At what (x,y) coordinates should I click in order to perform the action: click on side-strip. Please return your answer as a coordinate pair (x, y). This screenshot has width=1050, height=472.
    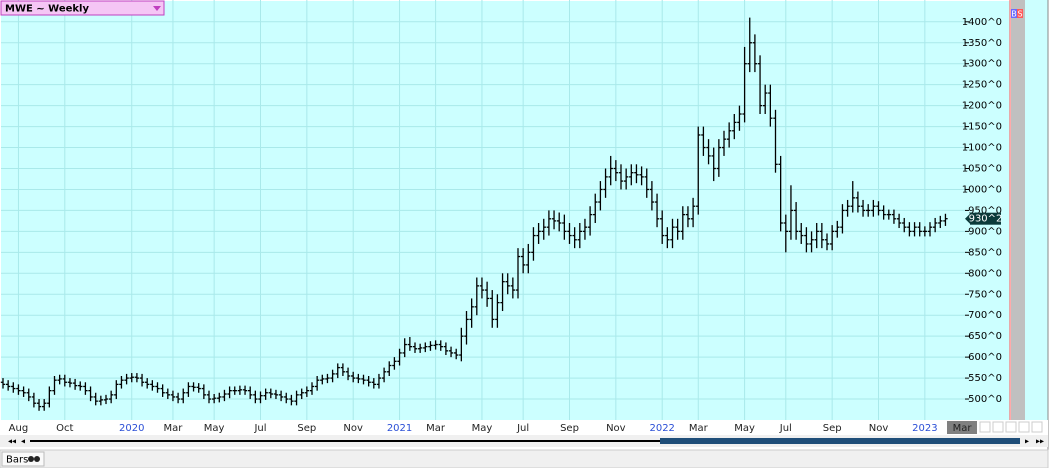
    Looking at the image, I should click on (1036, 210).